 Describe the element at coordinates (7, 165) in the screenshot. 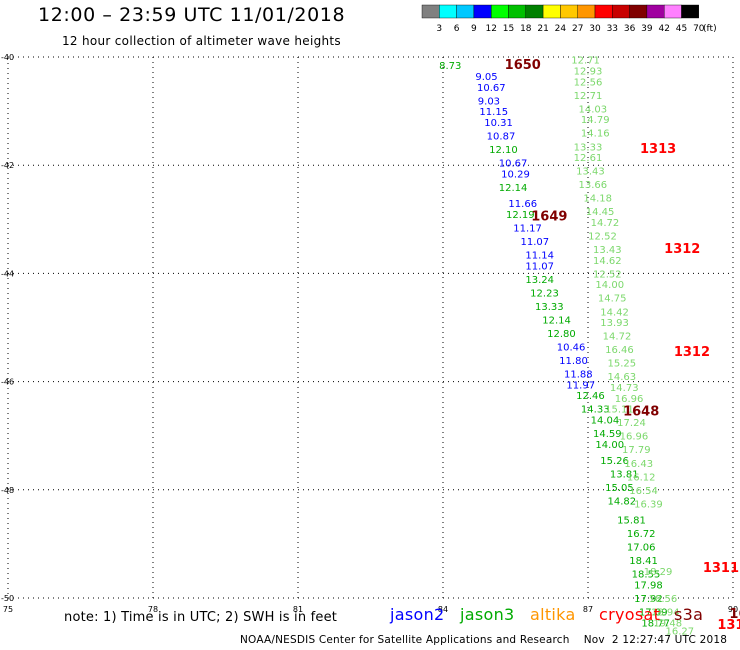

I see `y-tick-label: -42` at that location.